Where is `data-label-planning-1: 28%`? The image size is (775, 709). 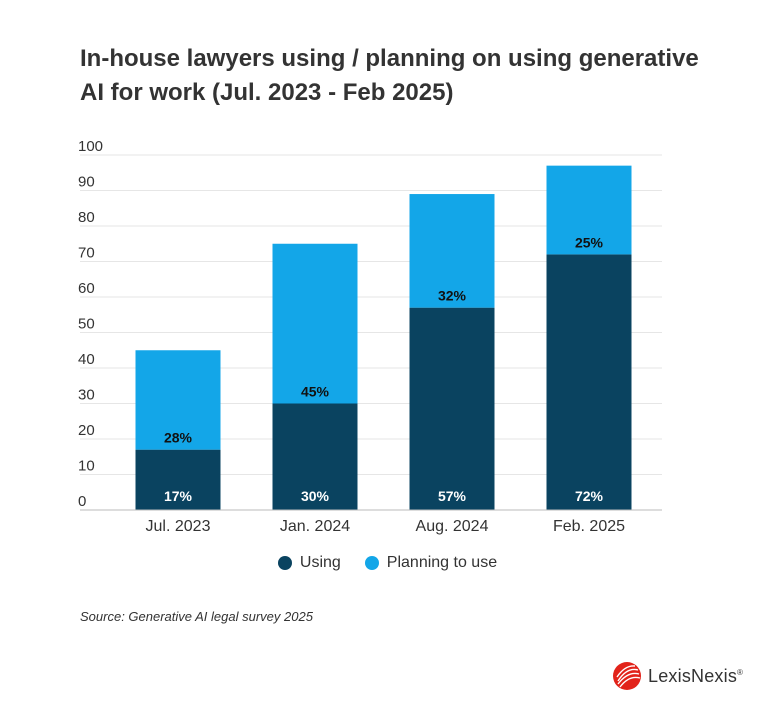 data-label-planning-1: 28% is located at coordinates (178, 438).